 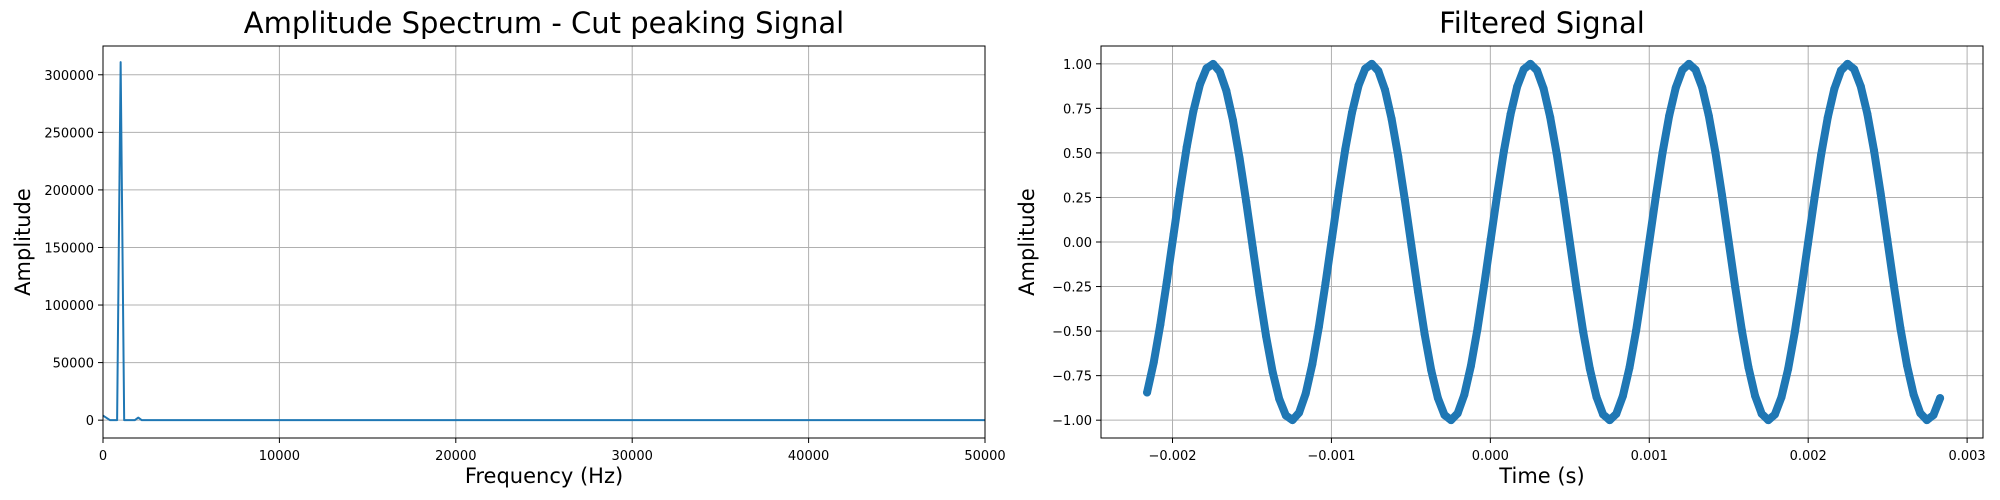 I want to click on filtered-x-tick-label-1: −0.001, so click(x=1331, y=456).